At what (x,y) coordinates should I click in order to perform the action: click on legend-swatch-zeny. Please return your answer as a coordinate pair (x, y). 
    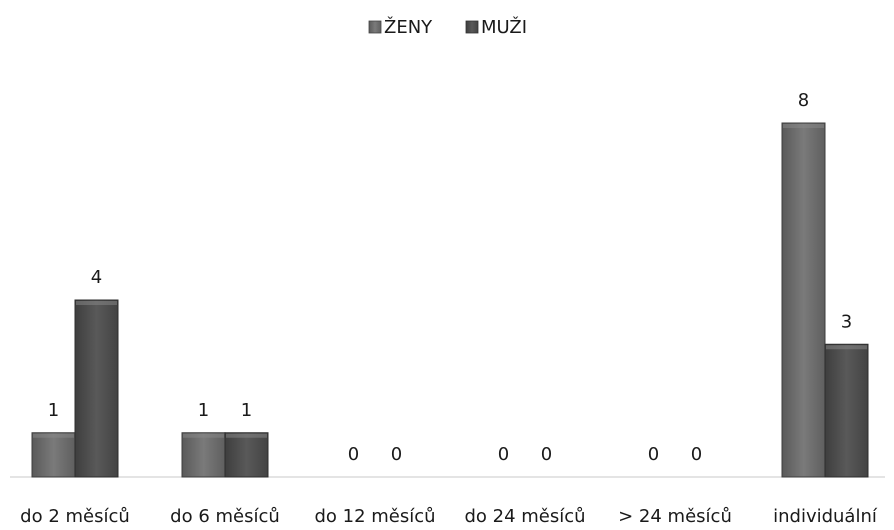
    Looking at the image, I should click on (375, 27).